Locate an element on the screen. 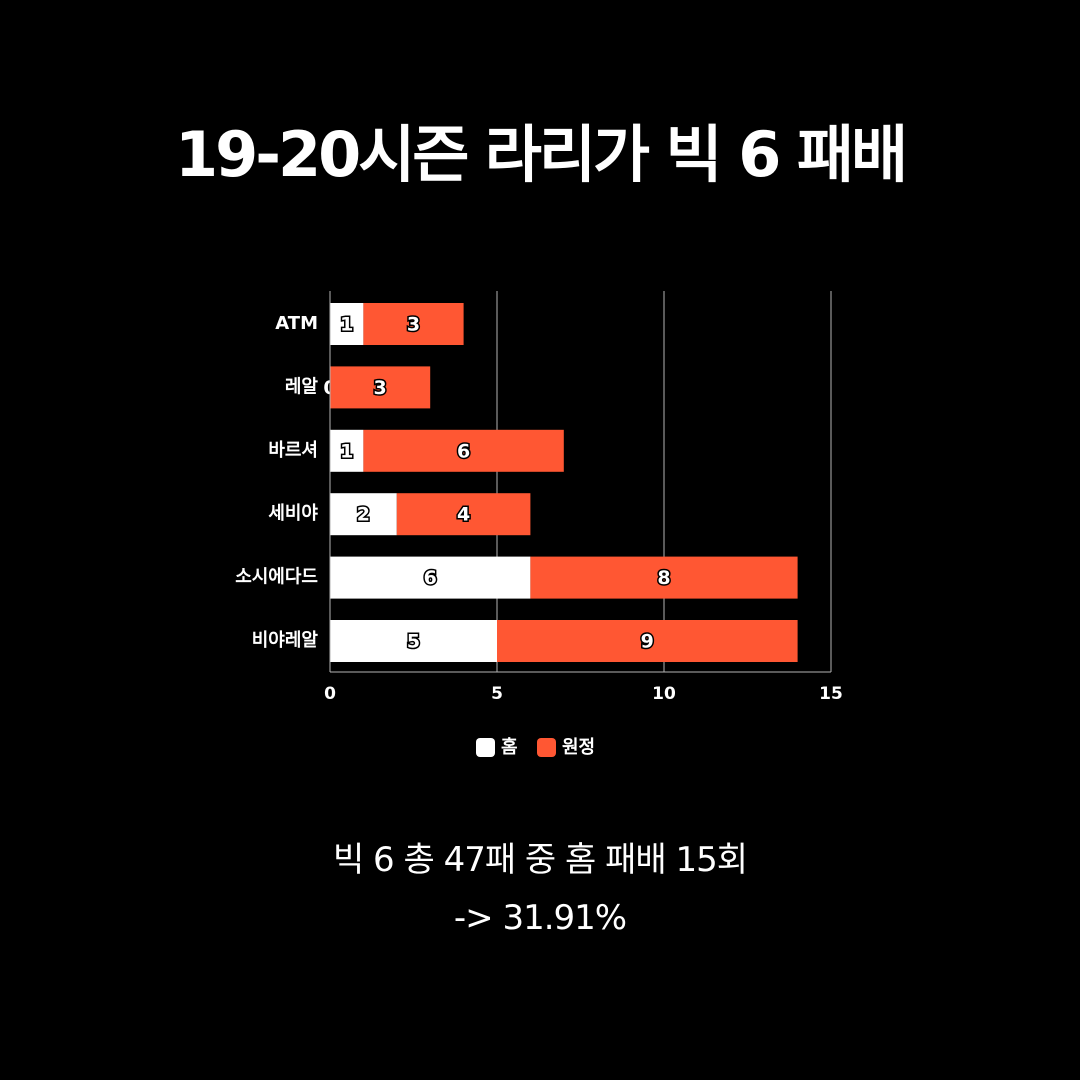  category-label: 세비야 is located at coordinates (293, 513).